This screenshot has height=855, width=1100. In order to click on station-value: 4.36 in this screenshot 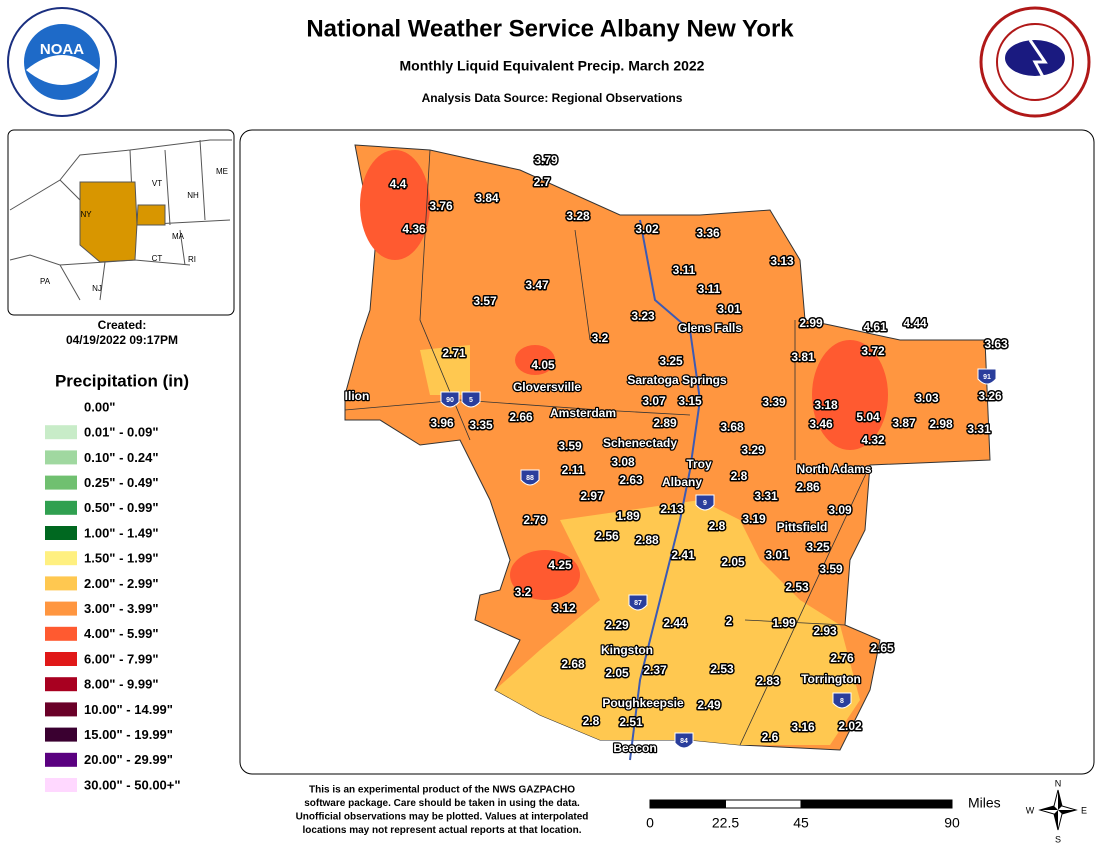, I will do `click(414, 229)`.